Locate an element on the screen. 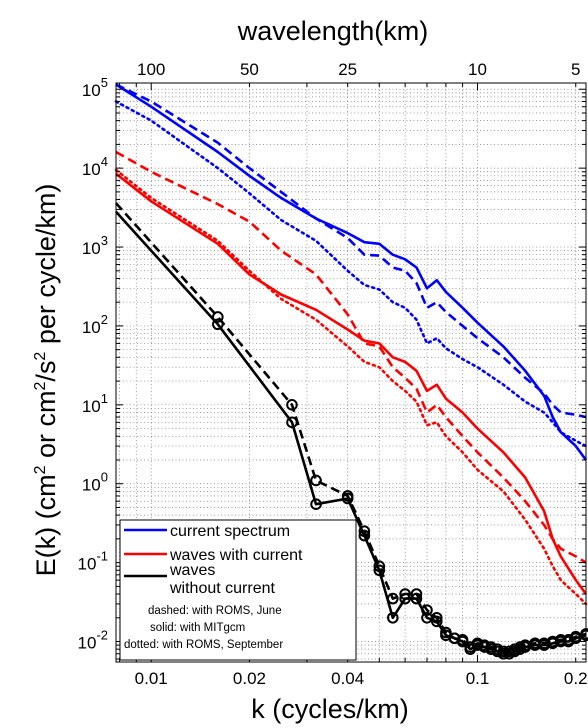  y-tick-label: 10⁻² is located at coordinates (93, 640).